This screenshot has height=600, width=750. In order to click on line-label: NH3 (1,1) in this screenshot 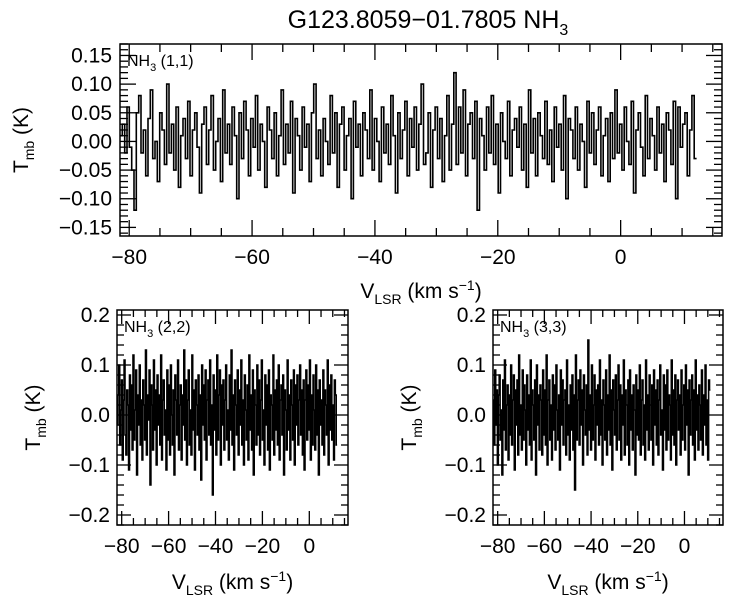, I will do `click(160, 63)`.